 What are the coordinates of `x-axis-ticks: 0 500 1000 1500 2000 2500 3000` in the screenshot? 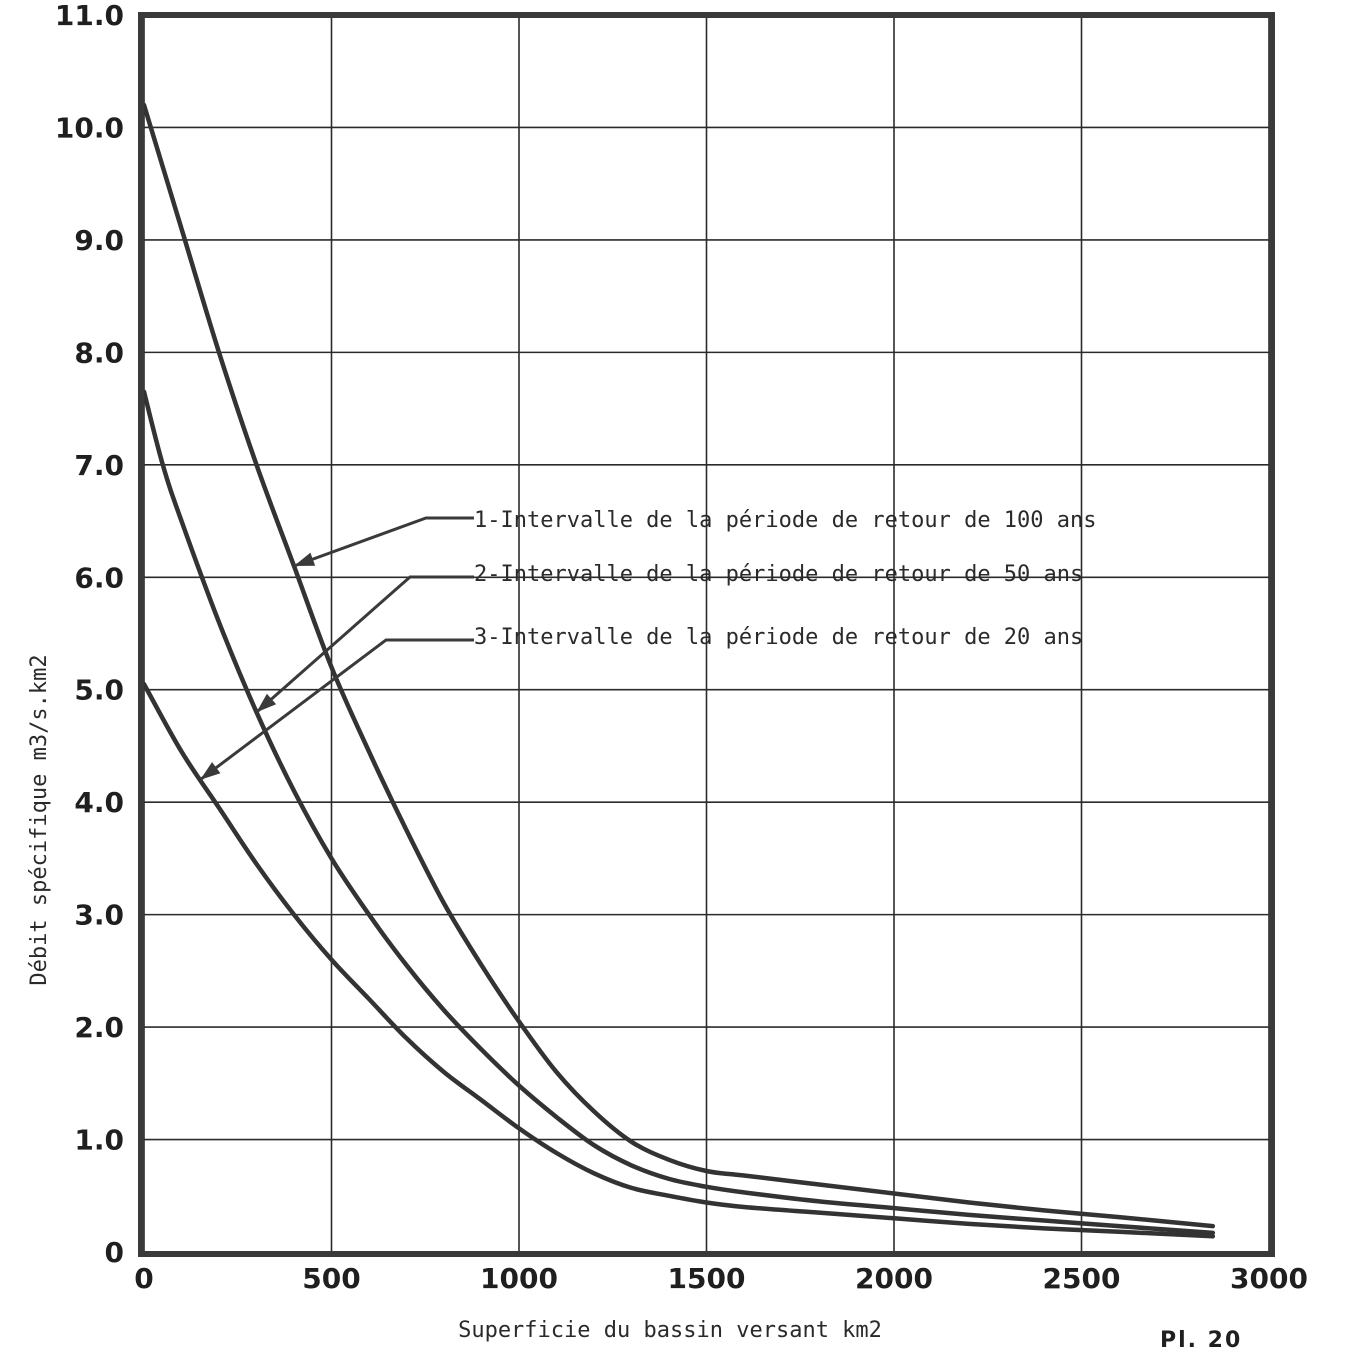 It's located at (721, 1278).